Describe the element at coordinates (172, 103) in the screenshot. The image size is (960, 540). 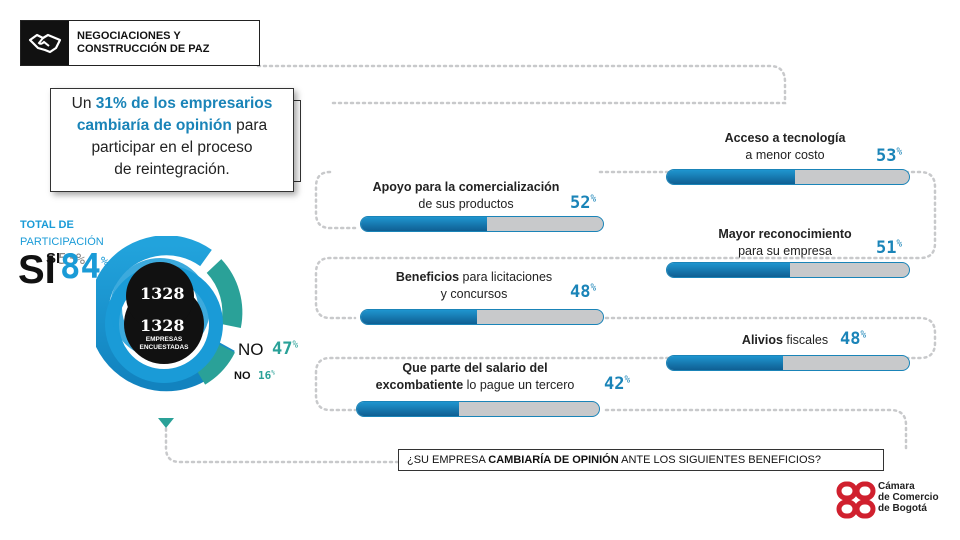
I see `callout-line-1: Un 31% de los empresarios` at that location.